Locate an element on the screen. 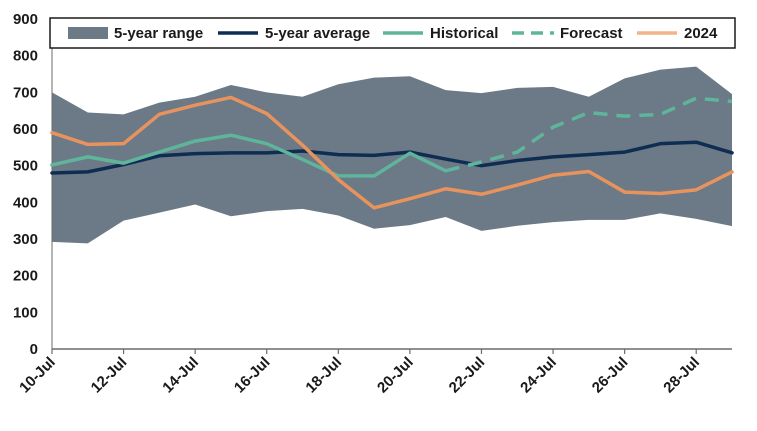 The height and width of the screenshot is (431, 757). legend-label-range: 5-year range is located at coordinates (158, 33).